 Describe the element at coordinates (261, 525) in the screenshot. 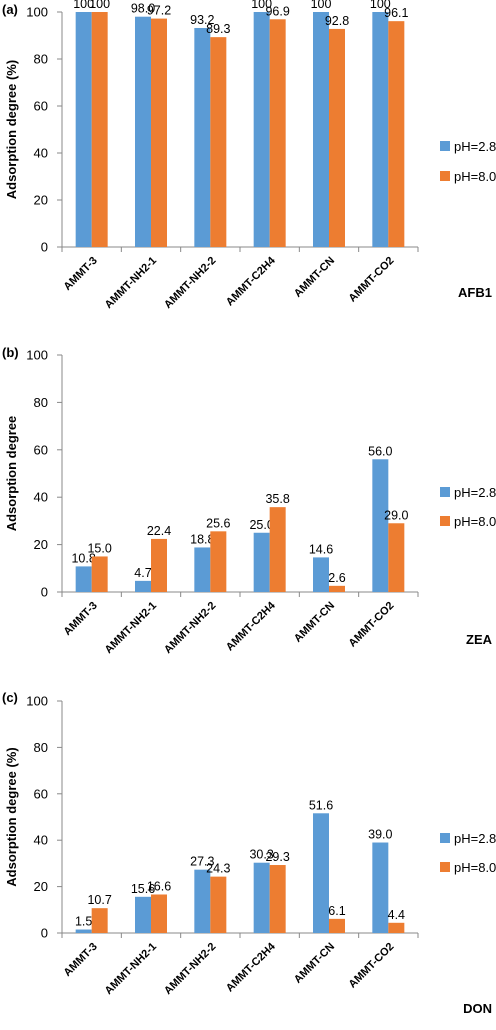

I see `data-label: 25.0` at that location.